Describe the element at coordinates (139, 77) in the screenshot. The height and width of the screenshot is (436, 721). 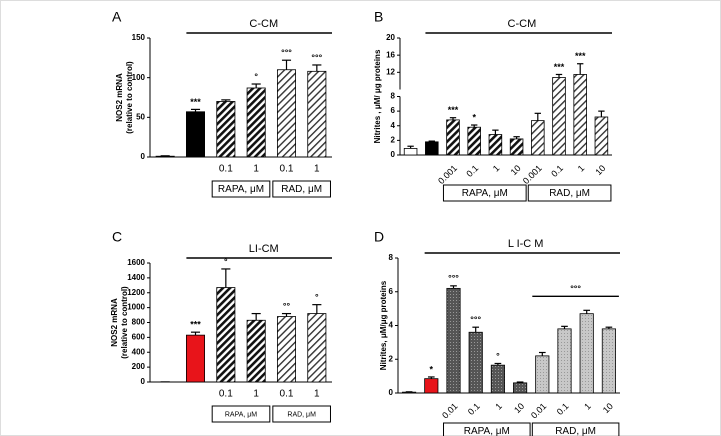
I see `y-tick-label: 100` at that location.